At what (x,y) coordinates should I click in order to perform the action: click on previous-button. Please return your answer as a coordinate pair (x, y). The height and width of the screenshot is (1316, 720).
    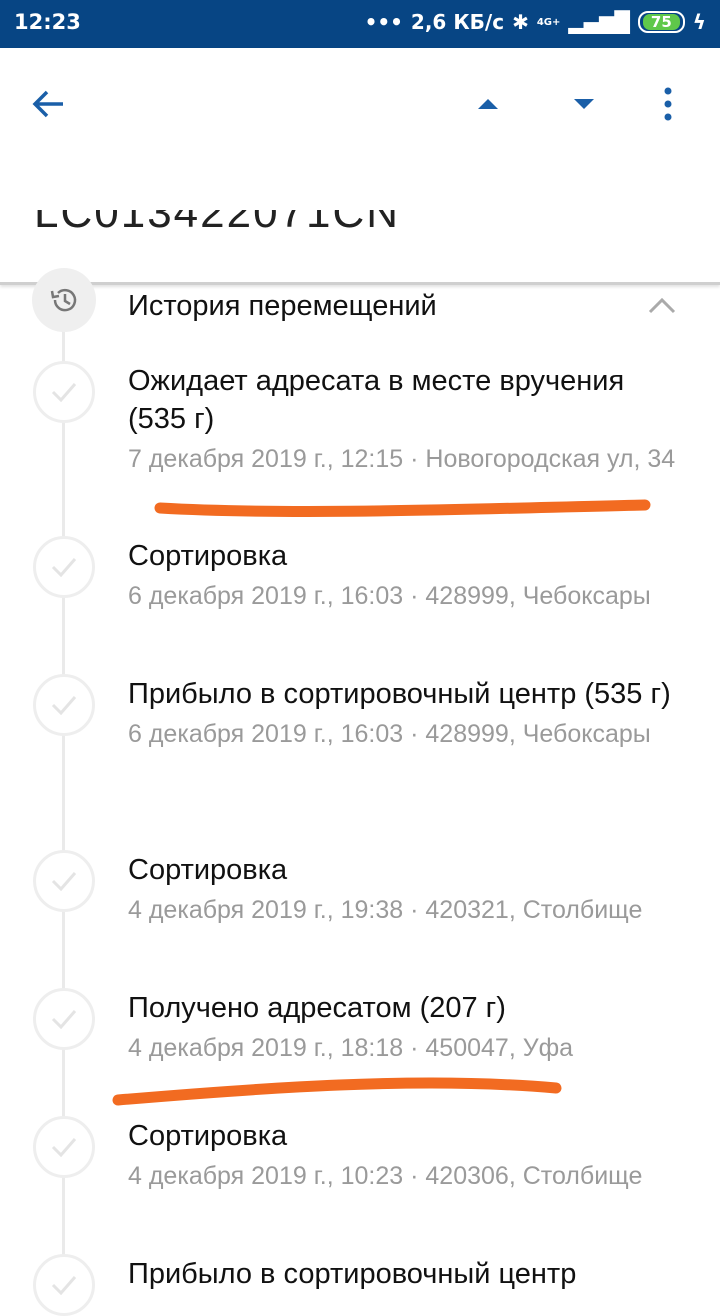
    Looking at the image, I should click on (488, 104).